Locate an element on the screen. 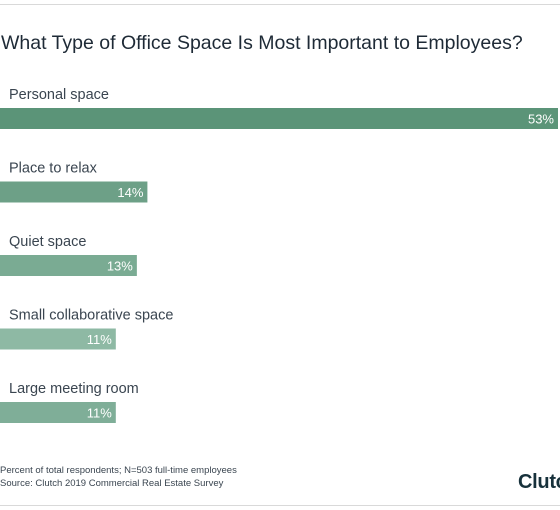 This screenshot has height=510, width=560. bottom-divider is located at coordinates (280, 505).